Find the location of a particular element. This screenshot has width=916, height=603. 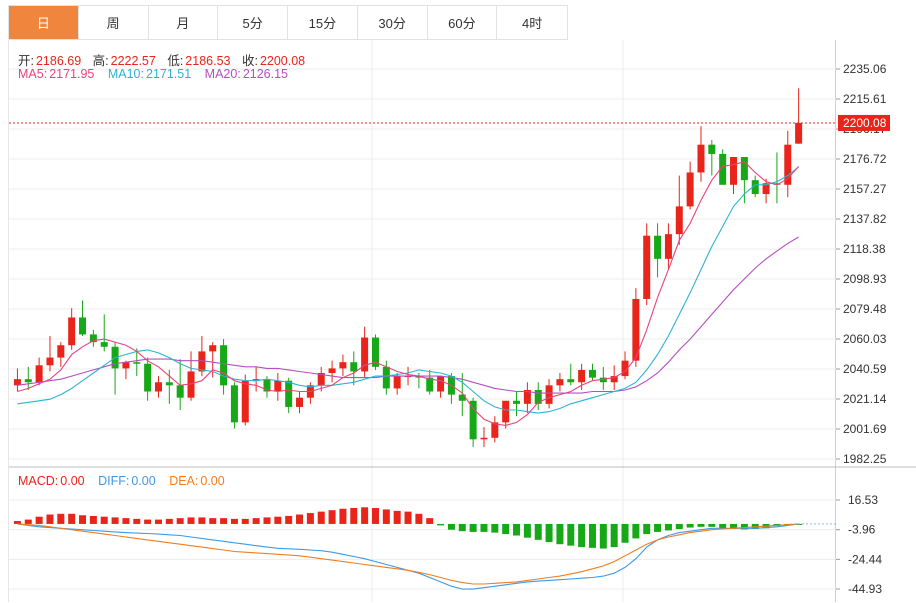

y-tick-label: 2235.06 is located at coordinates (865, 69).